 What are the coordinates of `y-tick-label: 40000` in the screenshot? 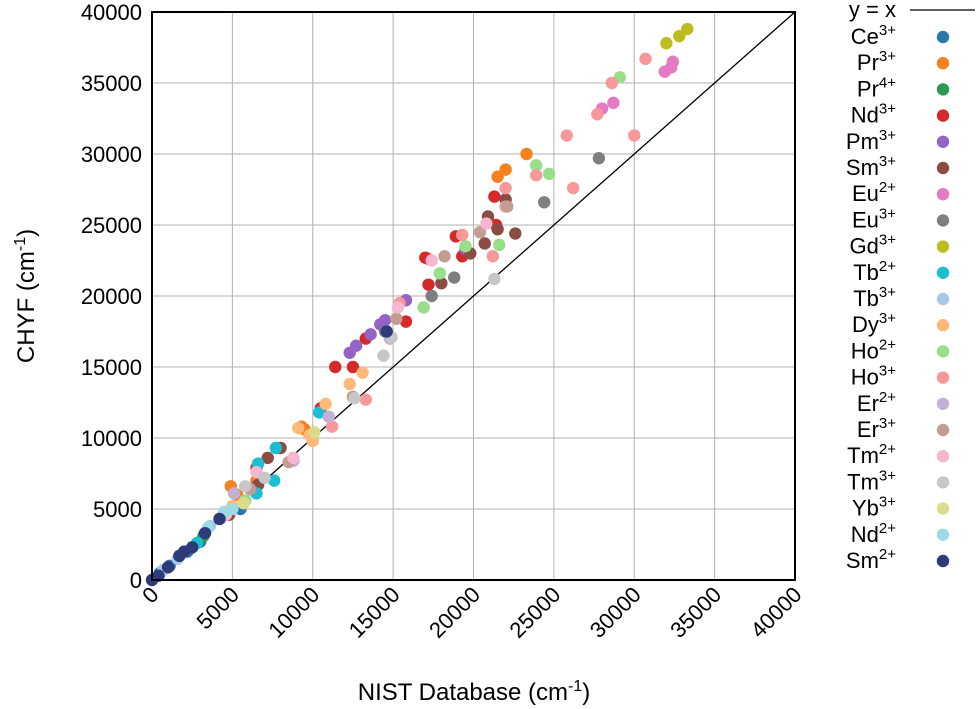 It's located at (111, 12).